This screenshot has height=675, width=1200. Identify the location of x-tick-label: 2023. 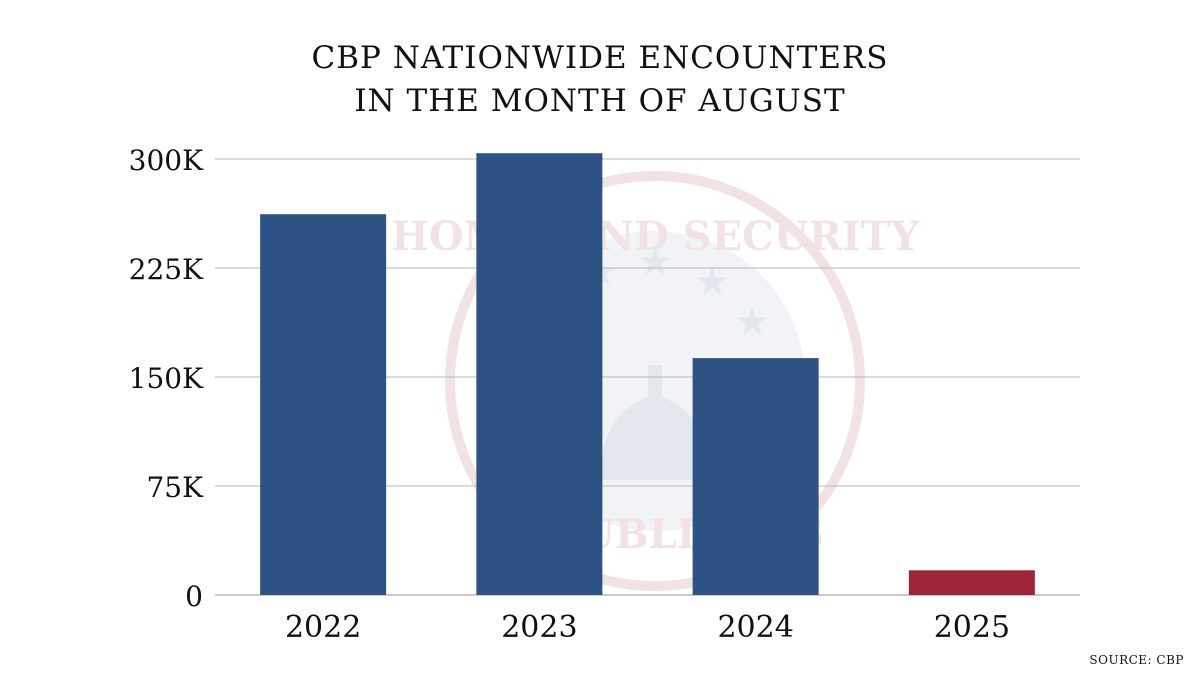
(539, 627).